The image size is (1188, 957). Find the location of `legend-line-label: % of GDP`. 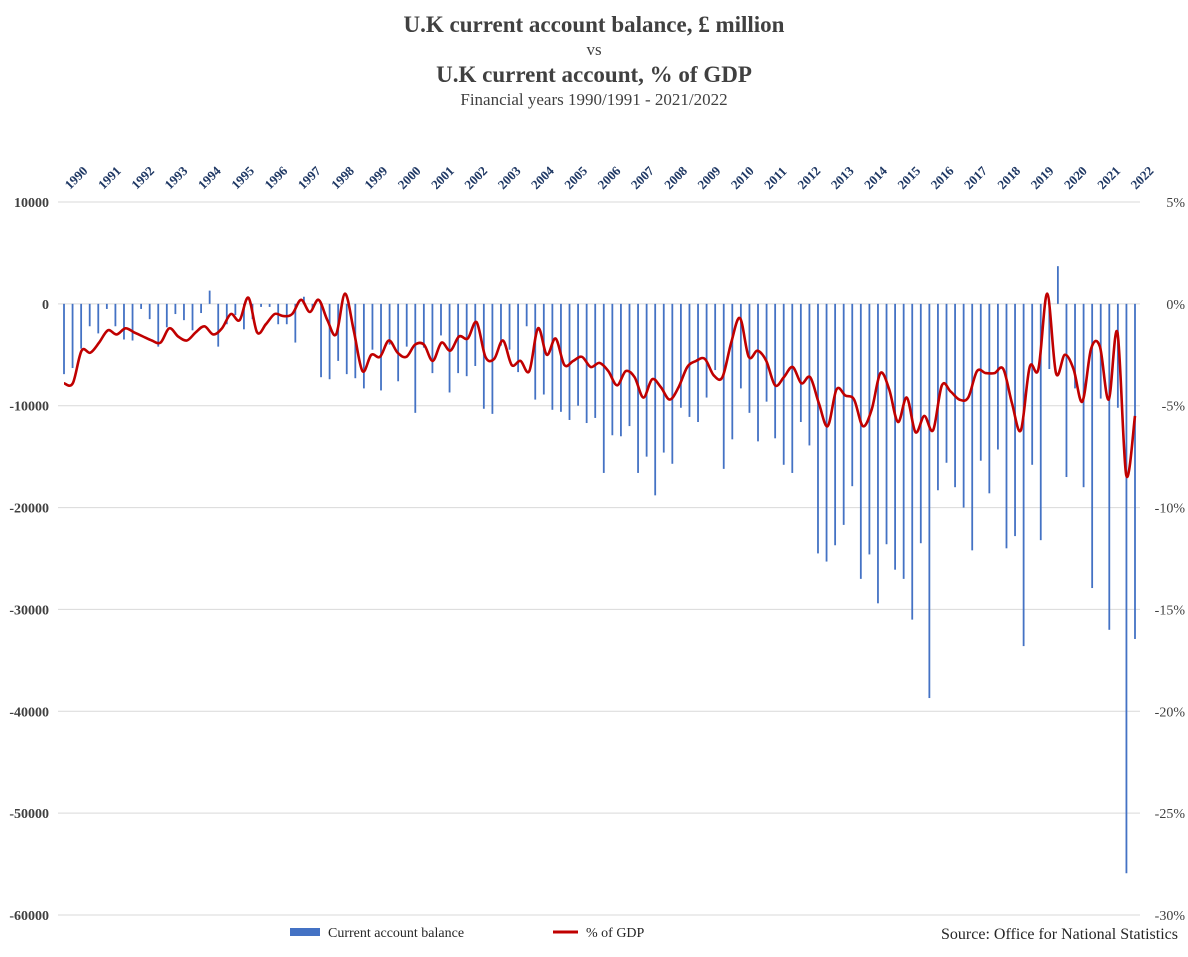

legend-line-label: % of GDP is located at coordinates (615, 933).